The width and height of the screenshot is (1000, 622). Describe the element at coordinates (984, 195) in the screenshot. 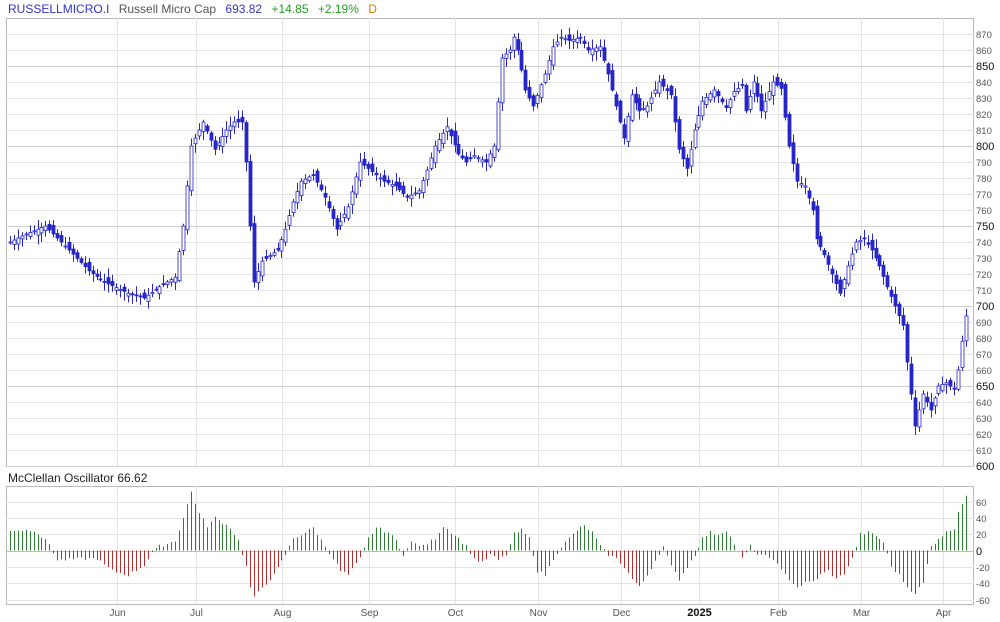

I see `y-tick-label: 770` at that location.